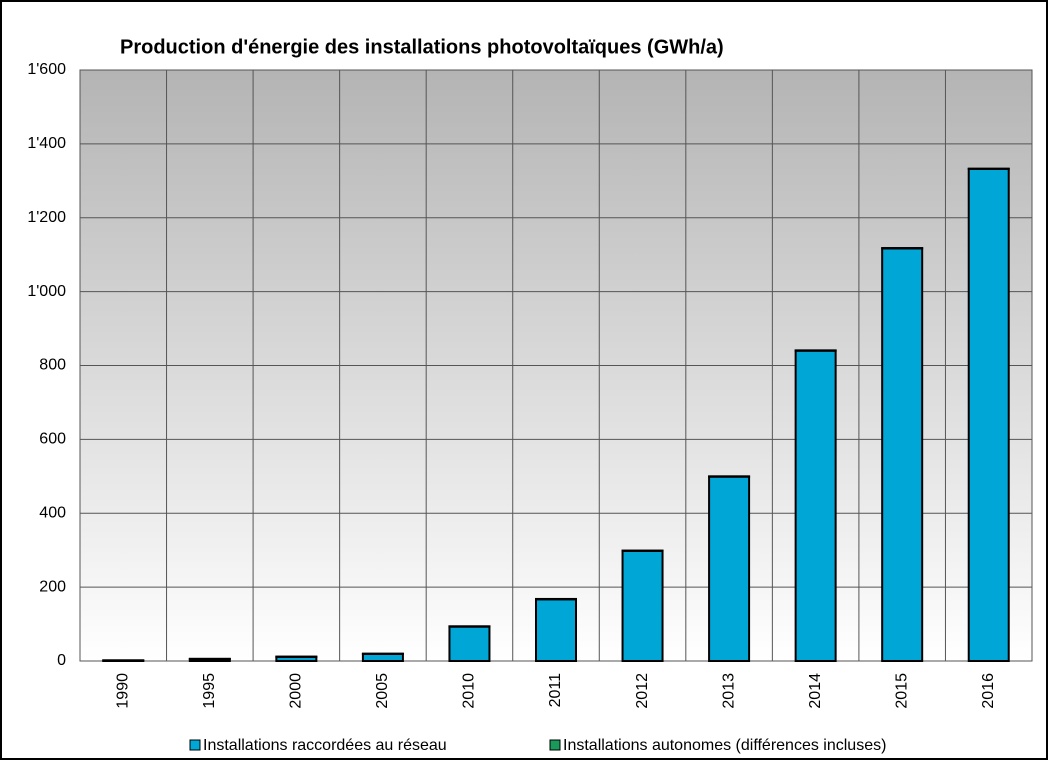  Describe the element at coordinates (52, 586) in the screenshot. I see `y-tick-label: 200` at that location.